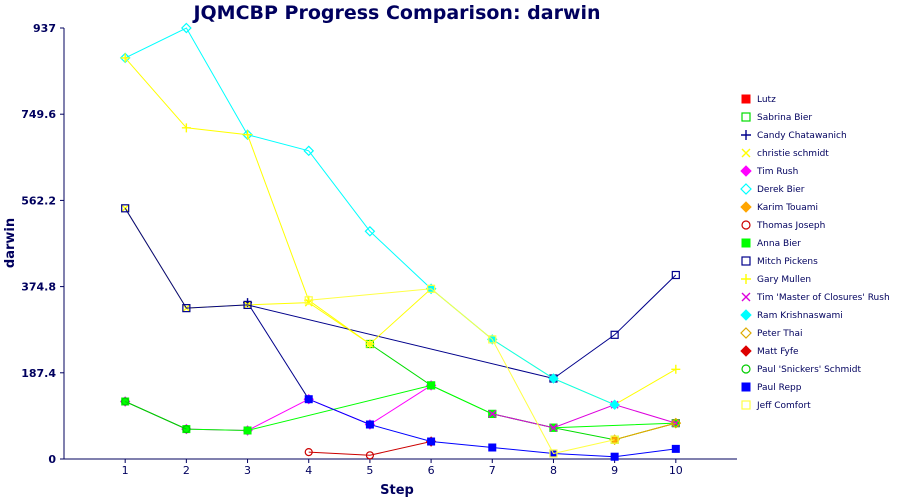  Describe the element at coordinates (397, 490) in the screenshot. I see `x-axis-title: Step` at that location.